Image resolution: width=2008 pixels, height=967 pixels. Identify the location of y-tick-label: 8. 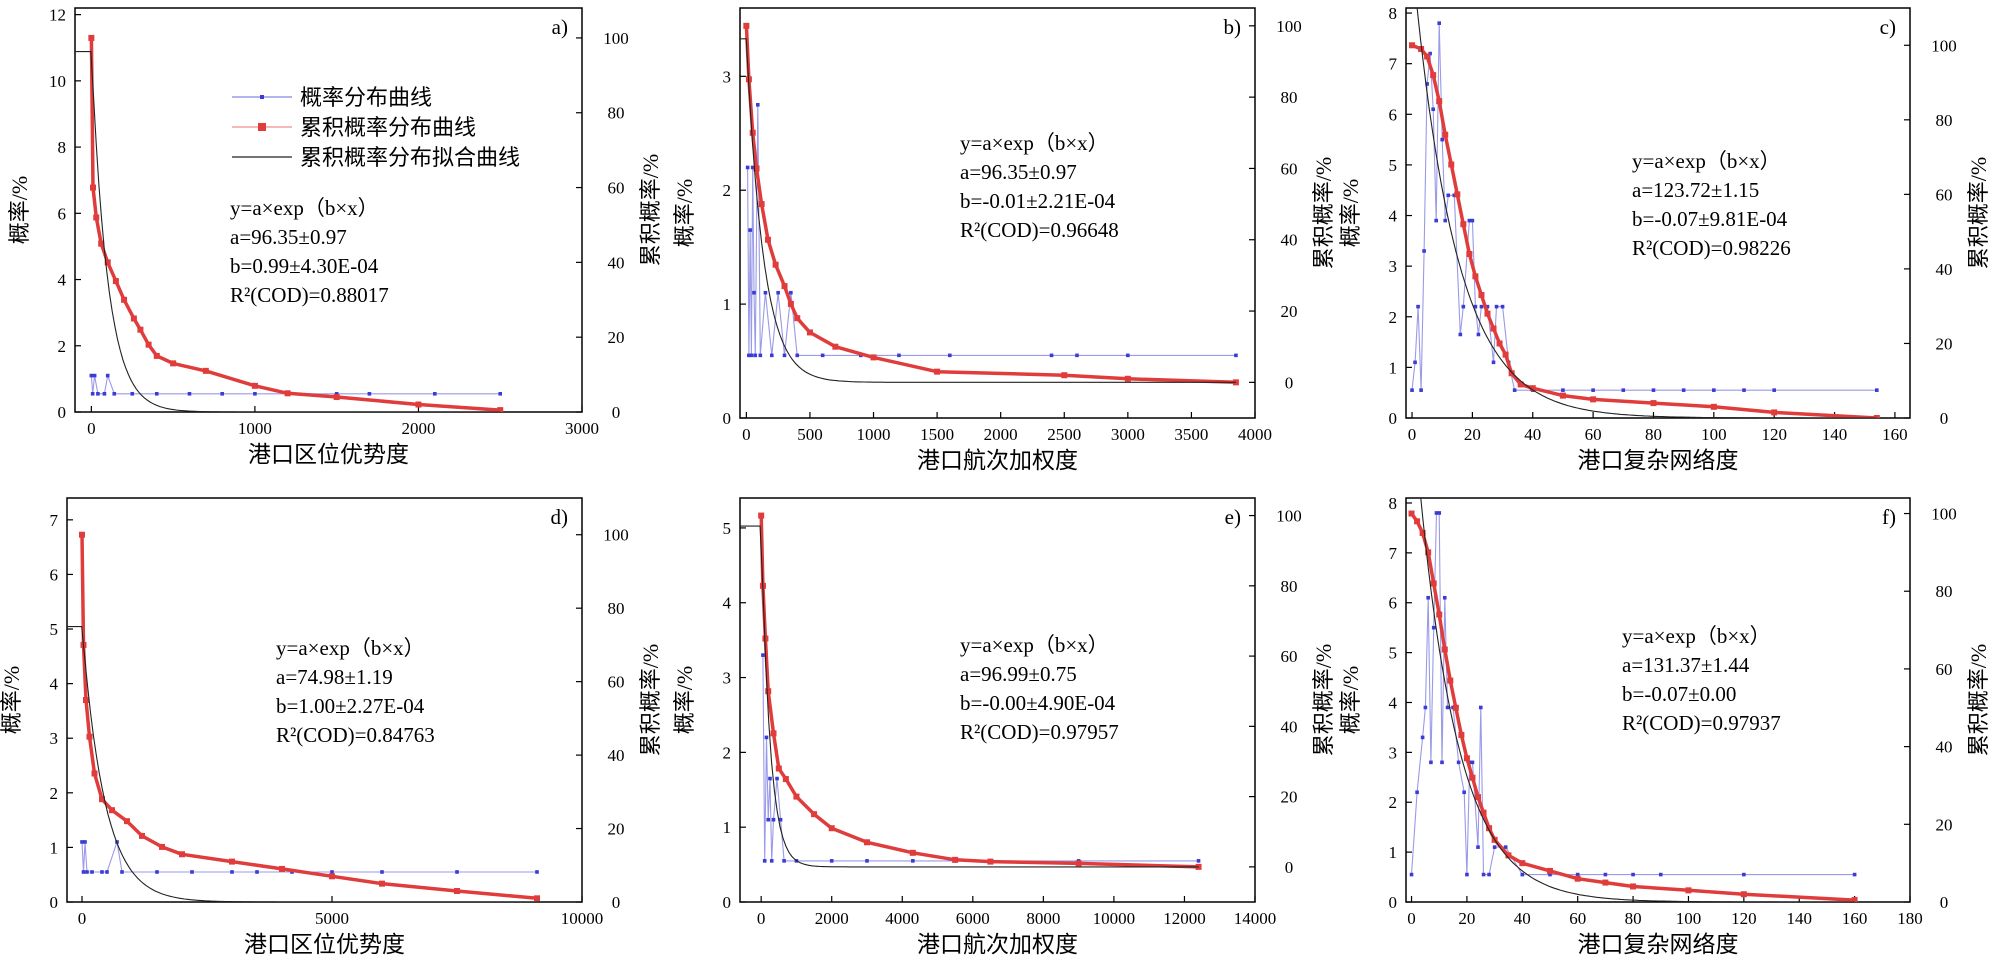
(1393, 503).